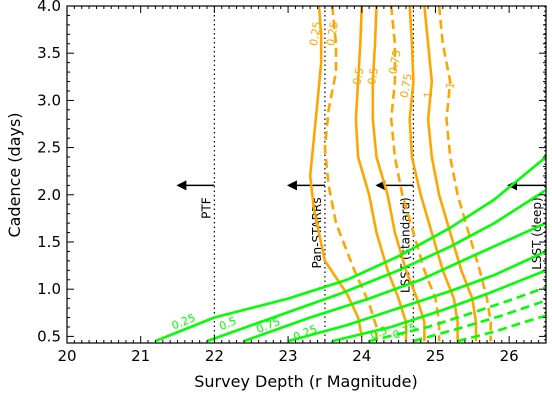 The height and width of the screenshot is (398, 552). I want to click on x-tick-label: 20, so click(66, 356).